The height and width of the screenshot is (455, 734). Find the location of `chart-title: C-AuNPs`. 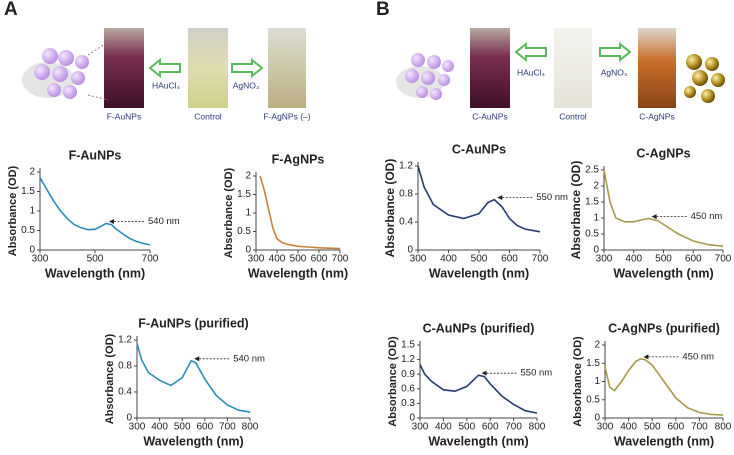

chart-title: C-AuNPs is located at coordinates (479, 149).